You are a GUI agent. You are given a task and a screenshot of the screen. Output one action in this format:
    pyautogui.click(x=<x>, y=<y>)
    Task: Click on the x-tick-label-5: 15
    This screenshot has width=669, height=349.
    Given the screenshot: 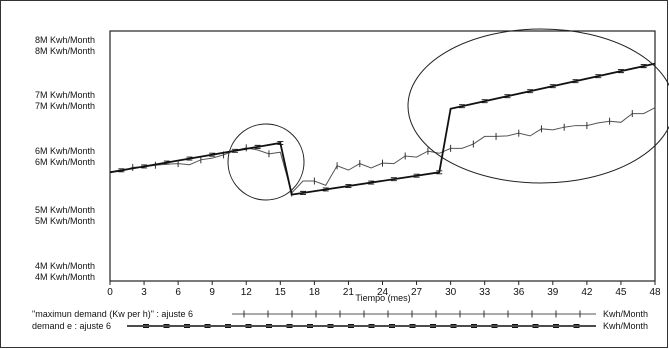 What is the action you would take?
    pyautogui.click(x=281, y=292)
    